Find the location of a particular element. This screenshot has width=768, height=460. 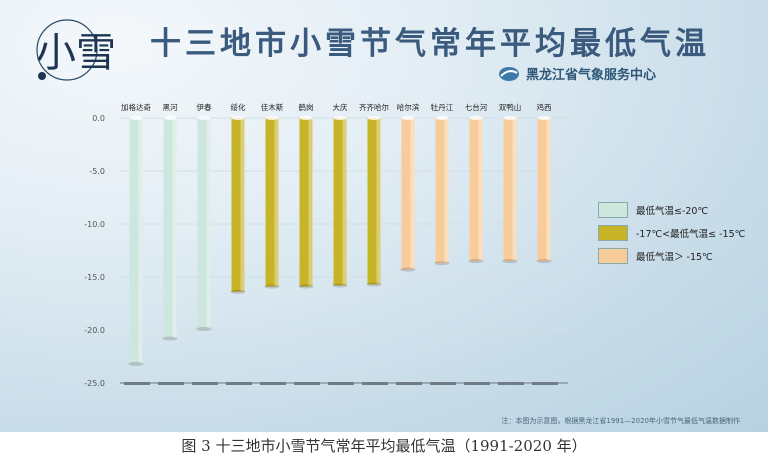

category-label: 佳木斯 is located at coordinates (272, 107).